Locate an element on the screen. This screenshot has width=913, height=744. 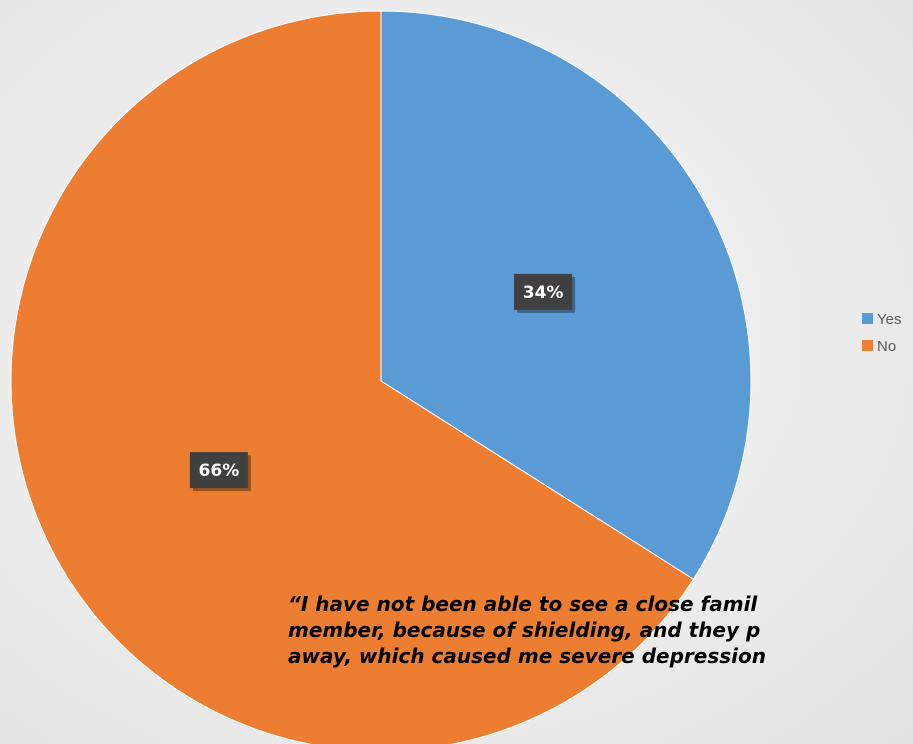
data-label-text-no: 66% is located at coordinates (219, 471).